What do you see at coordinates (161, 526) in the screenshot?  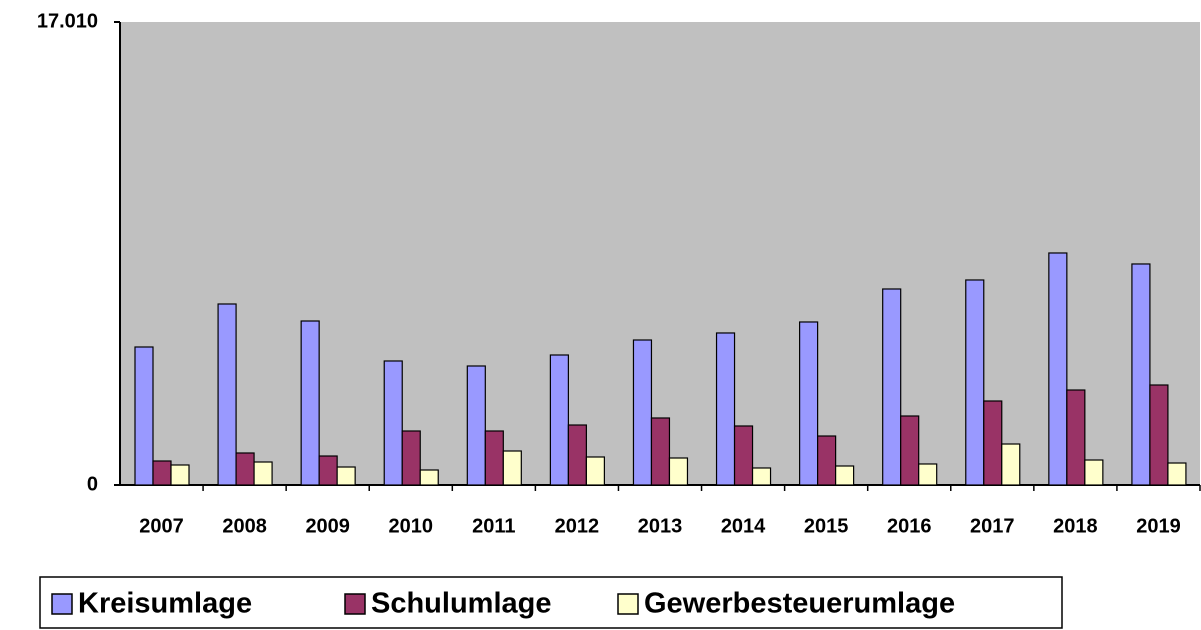 I see `x-tick-label: 2007` at bounding box center [161, 526].